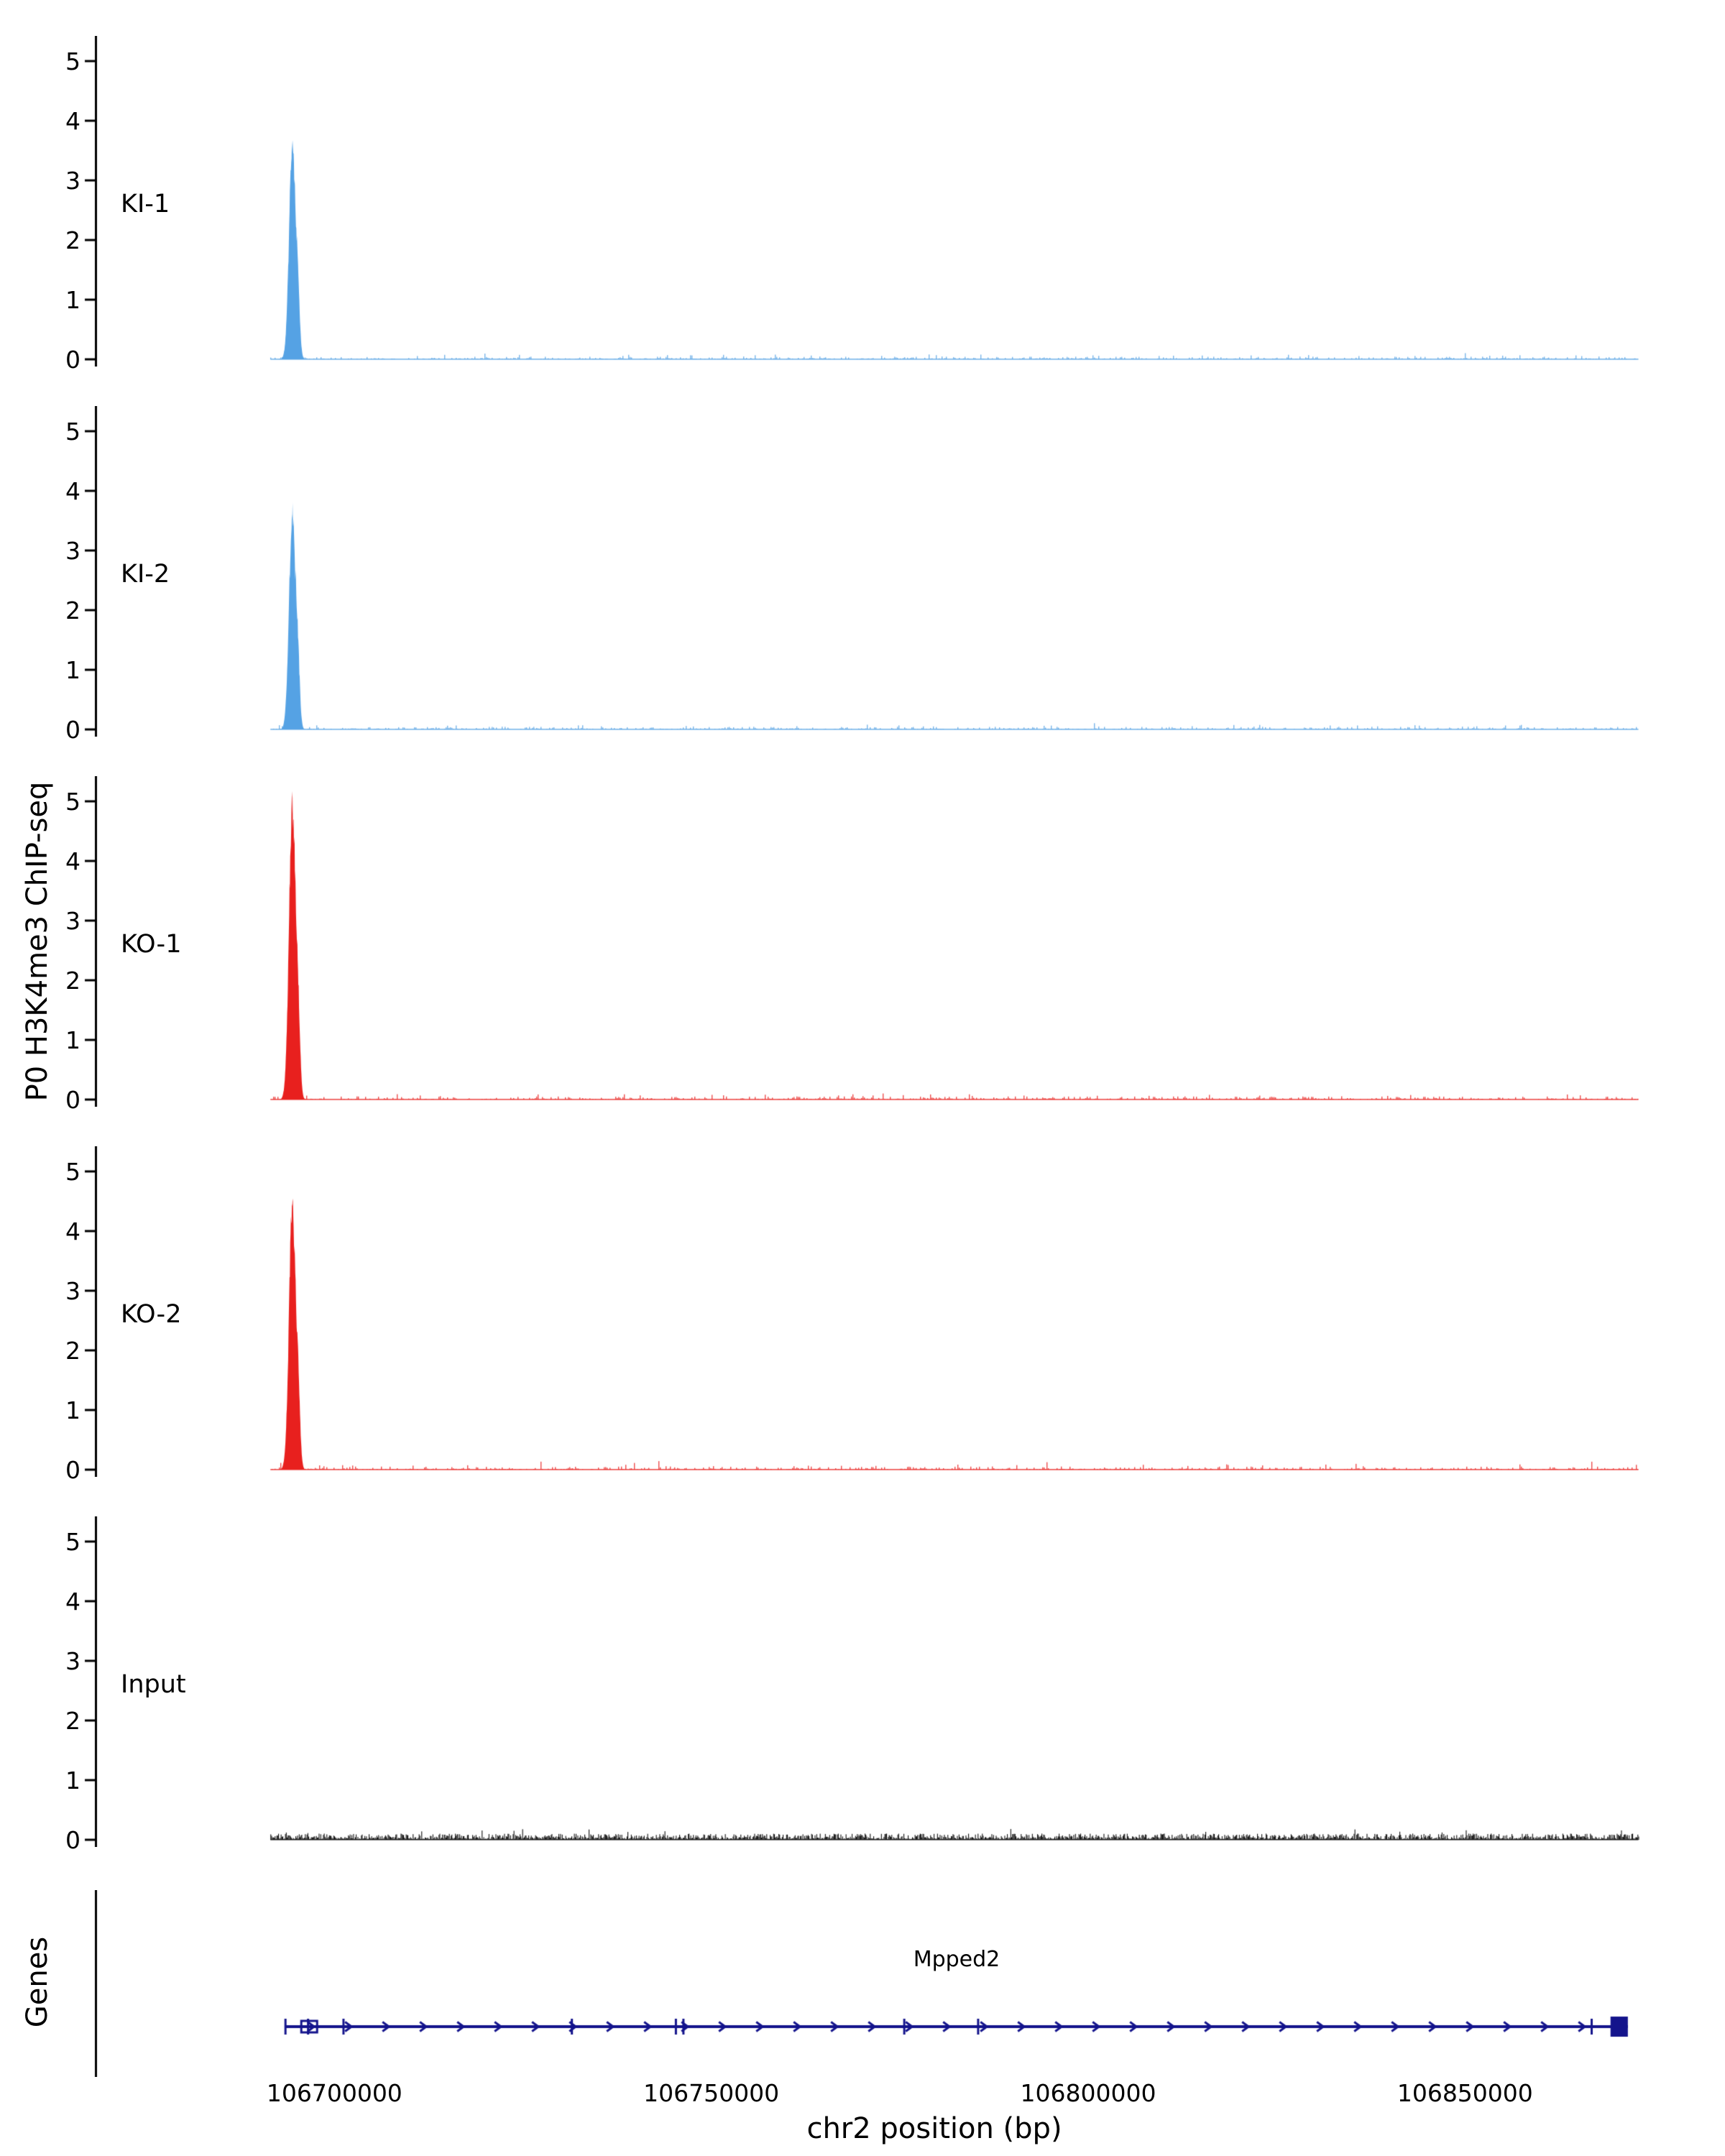 The image size is (1725, 2156). Describe the element at coordinates (151, 1314) in the screenshot. I see `track-label-ko-2: KO-2` at that location.